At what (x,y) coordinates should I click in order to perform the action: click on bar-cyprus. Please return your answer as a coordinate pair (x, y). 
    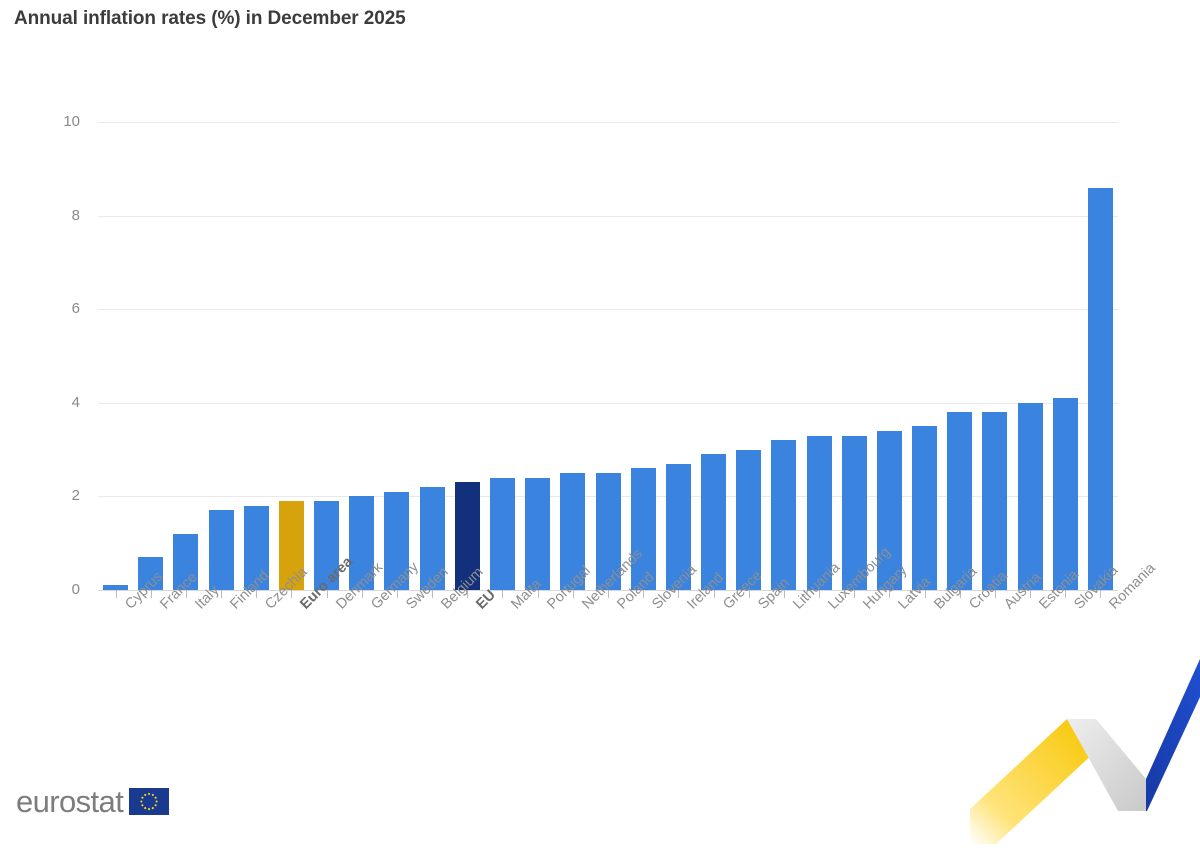
    Looking at the image, I should click on (116, 587).